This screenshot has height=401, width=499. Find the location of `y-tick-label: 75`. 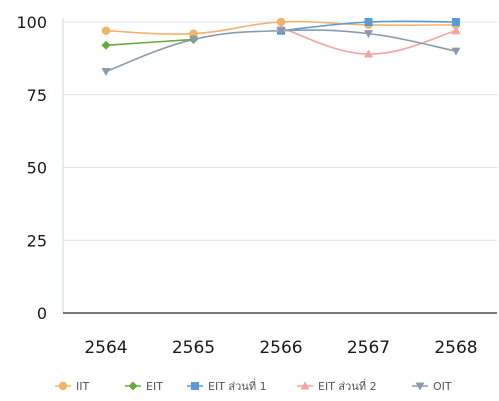

y-tick-label: 75 is located at coordinates (37, 95).